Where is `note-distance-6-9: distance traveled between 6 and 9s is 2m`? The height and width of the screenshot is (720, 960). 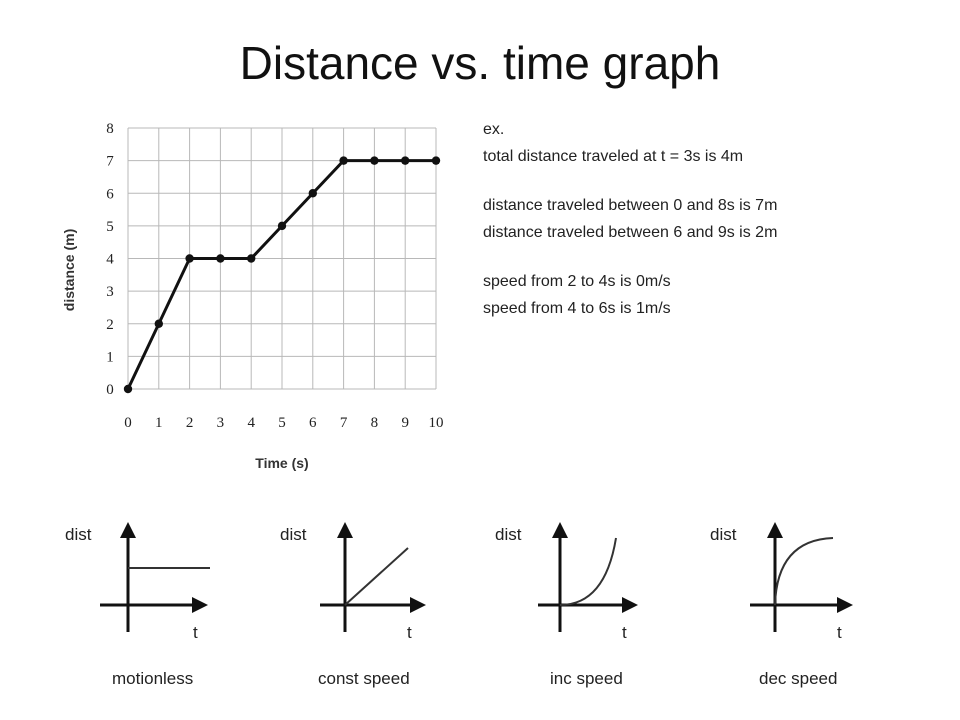
note-distance-6-9: distance traveled between 6 and 9s is 2m is located at coordinates (630, 232).